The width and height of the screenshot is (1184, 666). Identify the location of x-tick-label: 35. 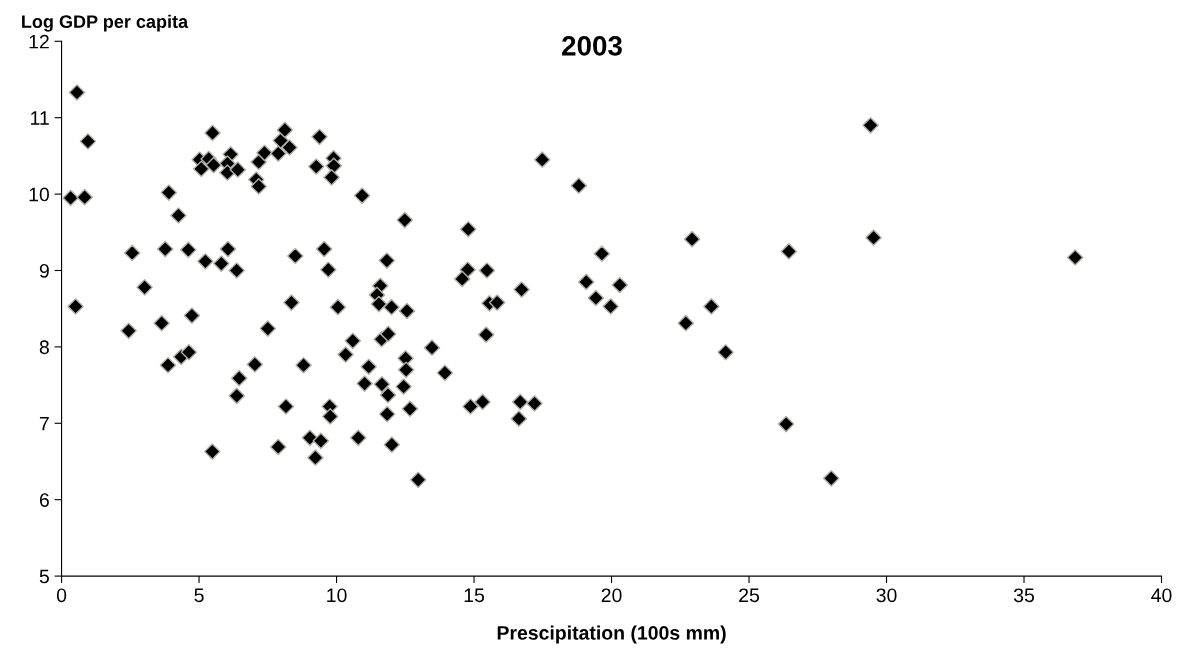
(1024, 595).